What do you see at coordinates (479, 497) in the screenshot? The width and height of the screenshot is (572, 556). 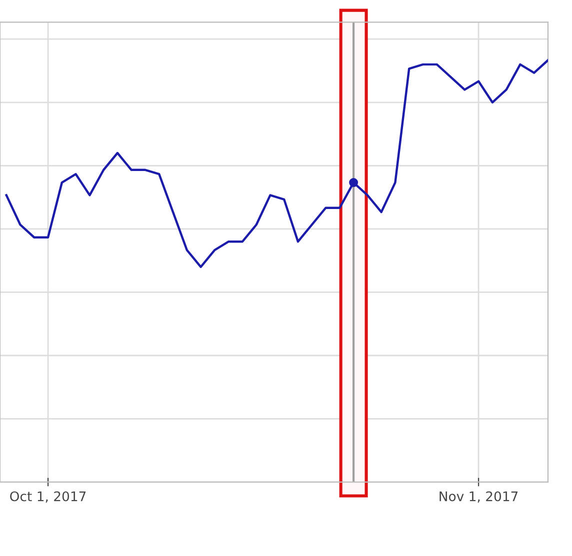 I see `x-tick-label: Nov 1, 2017` at bounding box center [479, 497].